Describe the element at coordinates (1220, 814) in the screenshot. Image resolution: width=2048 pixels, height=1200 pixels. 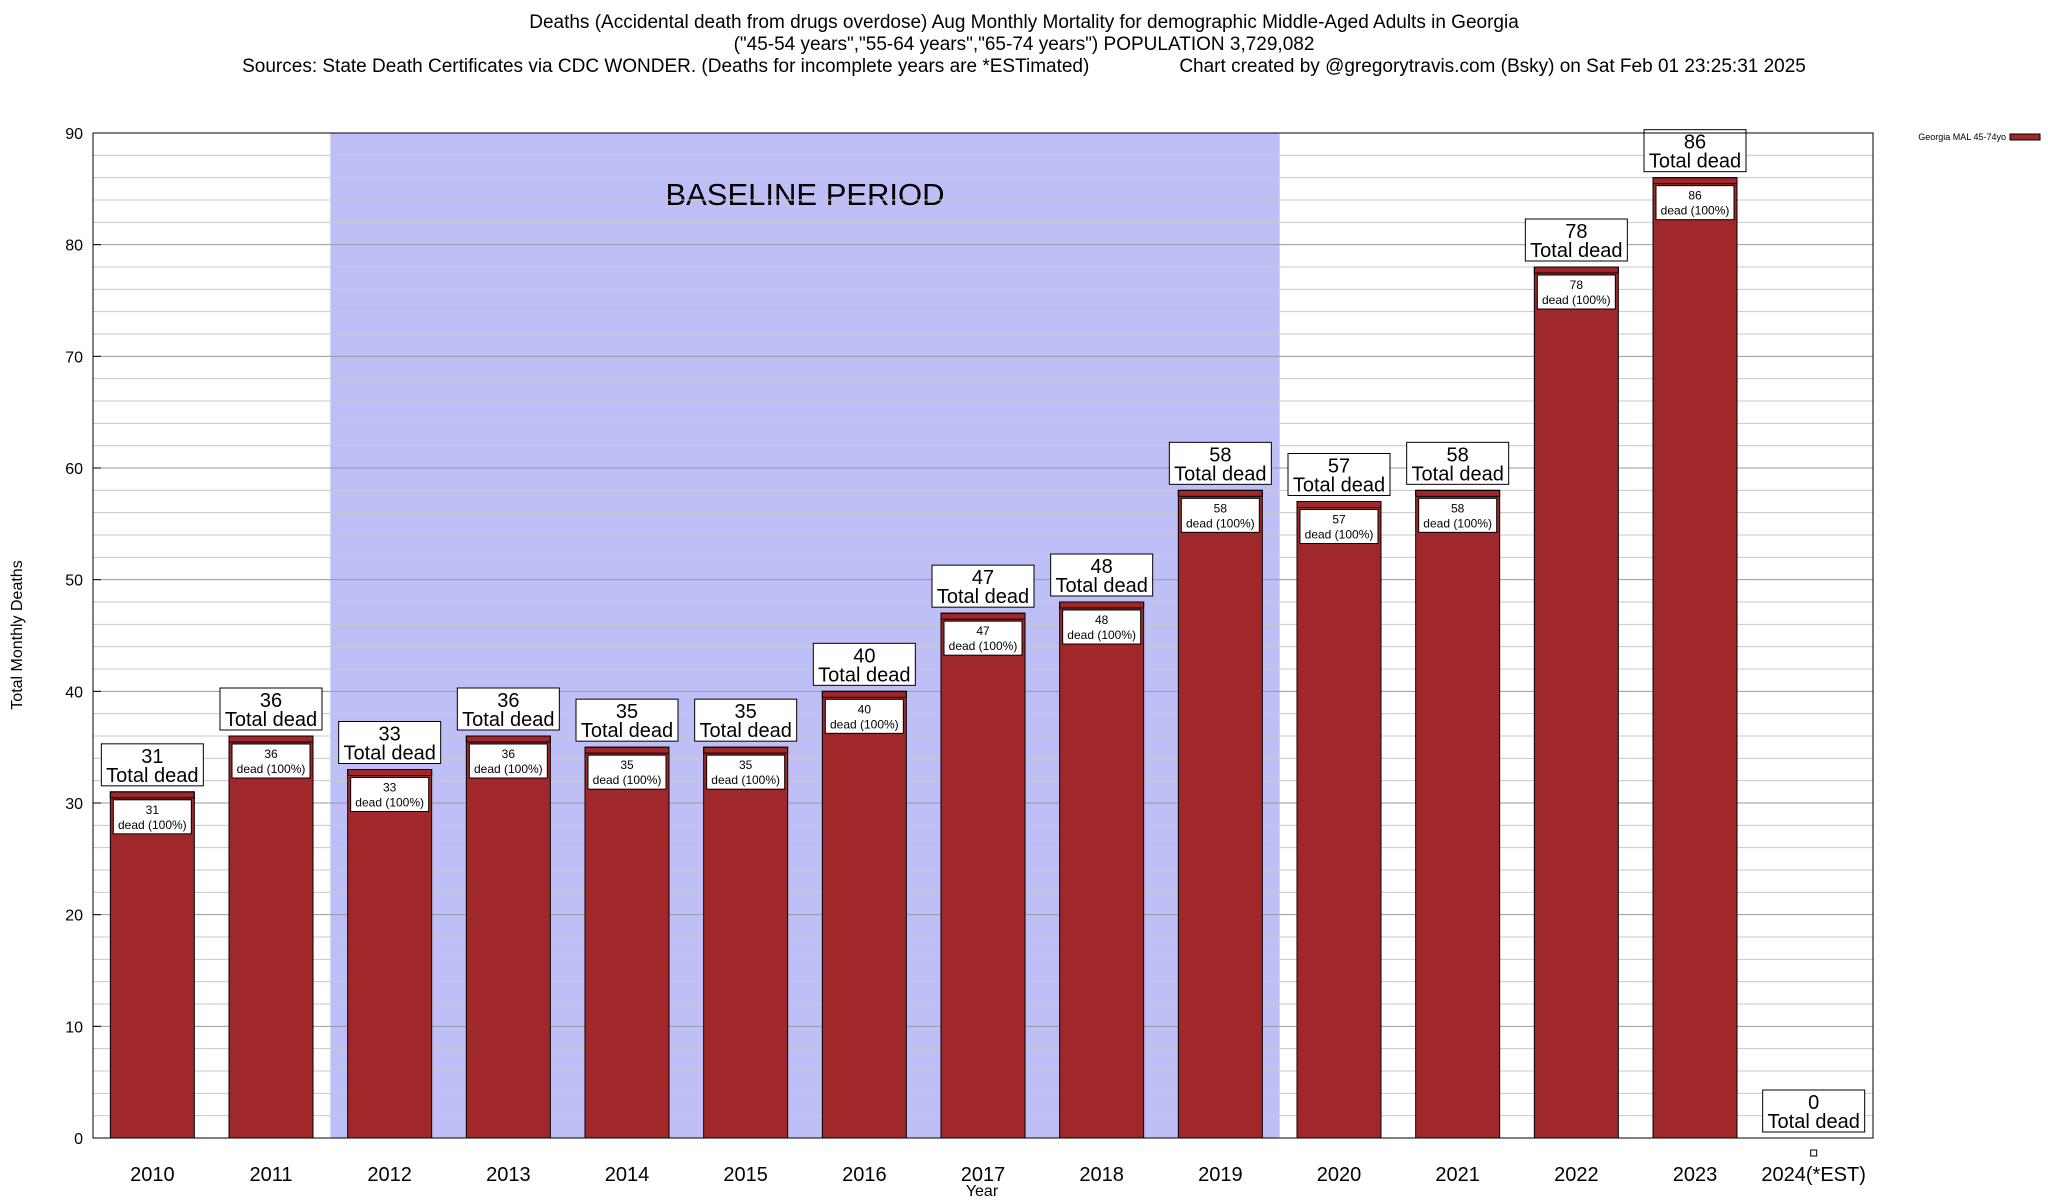
I see `bar-2019` at that location.